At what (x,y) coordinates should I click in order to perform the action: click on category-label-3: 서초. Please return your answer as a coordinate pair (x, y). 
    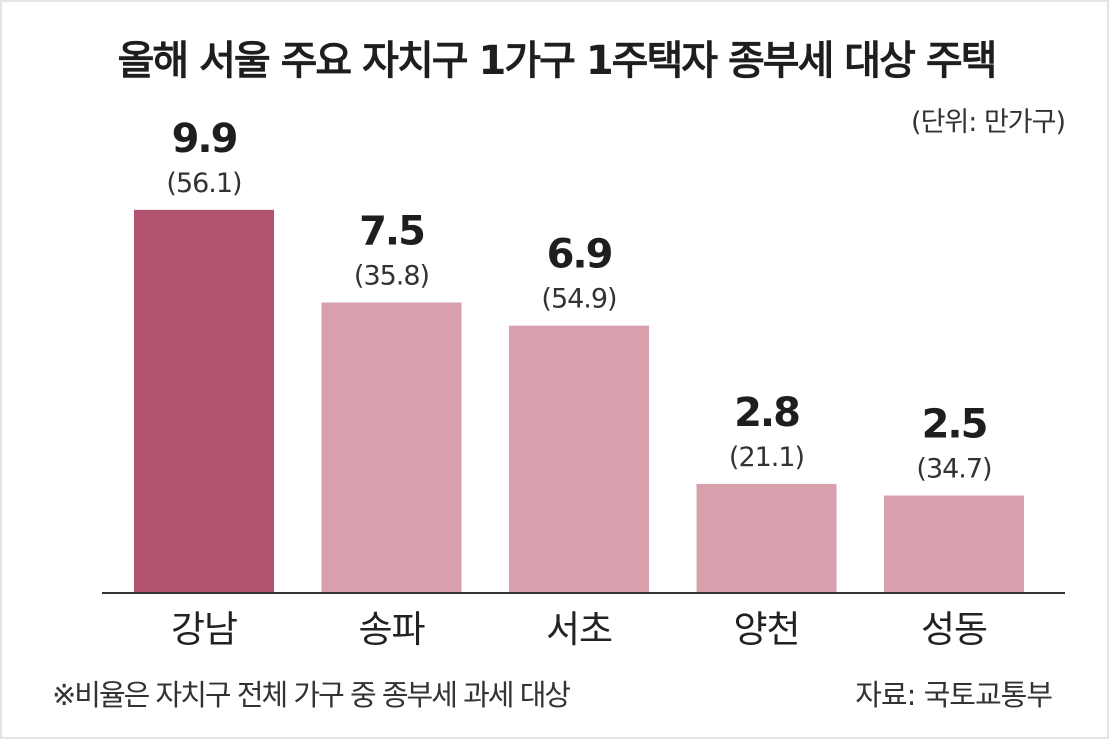
    Looking at the image, I should click on (579, 629).